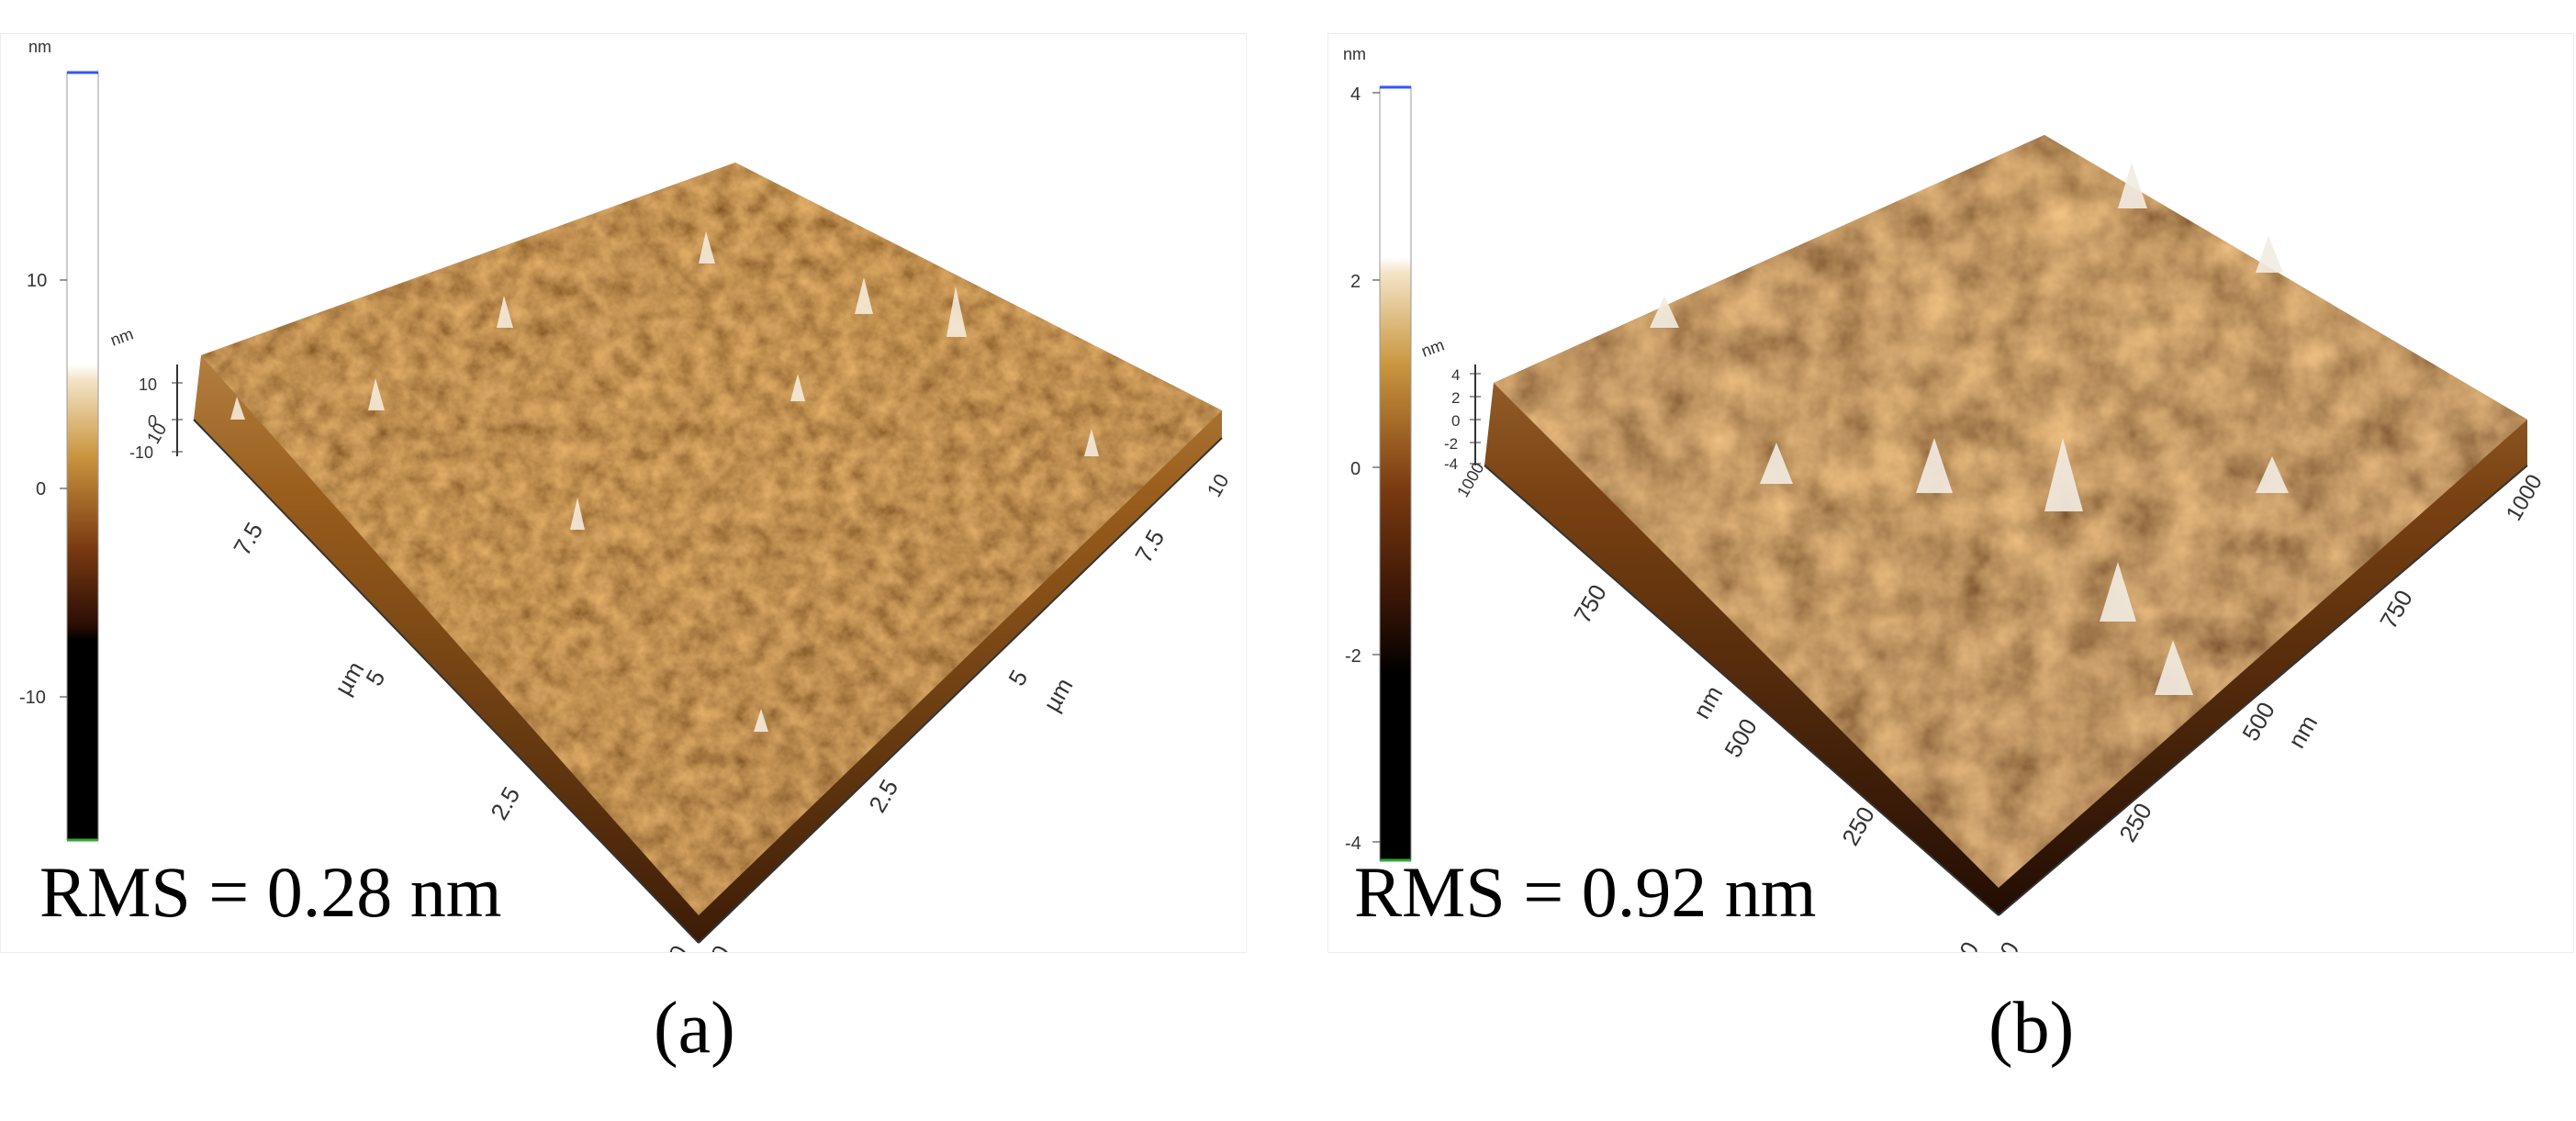  What do you see at coordinates (1741, 738) in the screenshot?
I see `axis-tick: 500` at bounding box center [1741, 738].